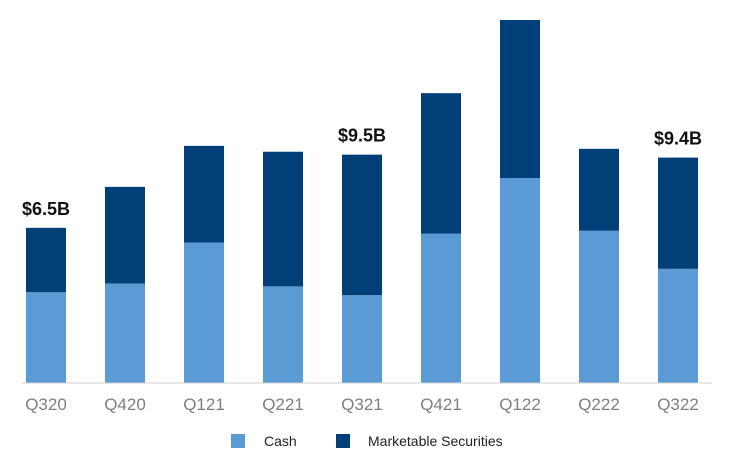 The height and width of the screenshot is (461, 739). What do you see at coordinates (343, 441) in the screenshot?
I see `legend-swatch-marketable-securities` at bounding box center [343, 441].